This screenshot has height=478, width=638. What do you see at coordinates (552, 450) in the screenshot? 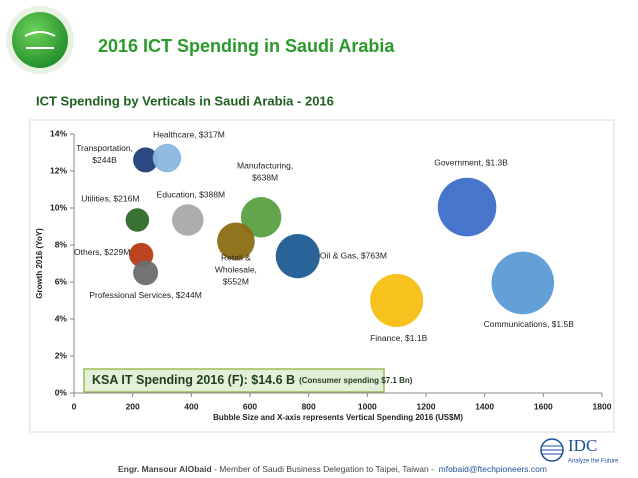
I see `globe-lines` at bounding box center [552, 450].